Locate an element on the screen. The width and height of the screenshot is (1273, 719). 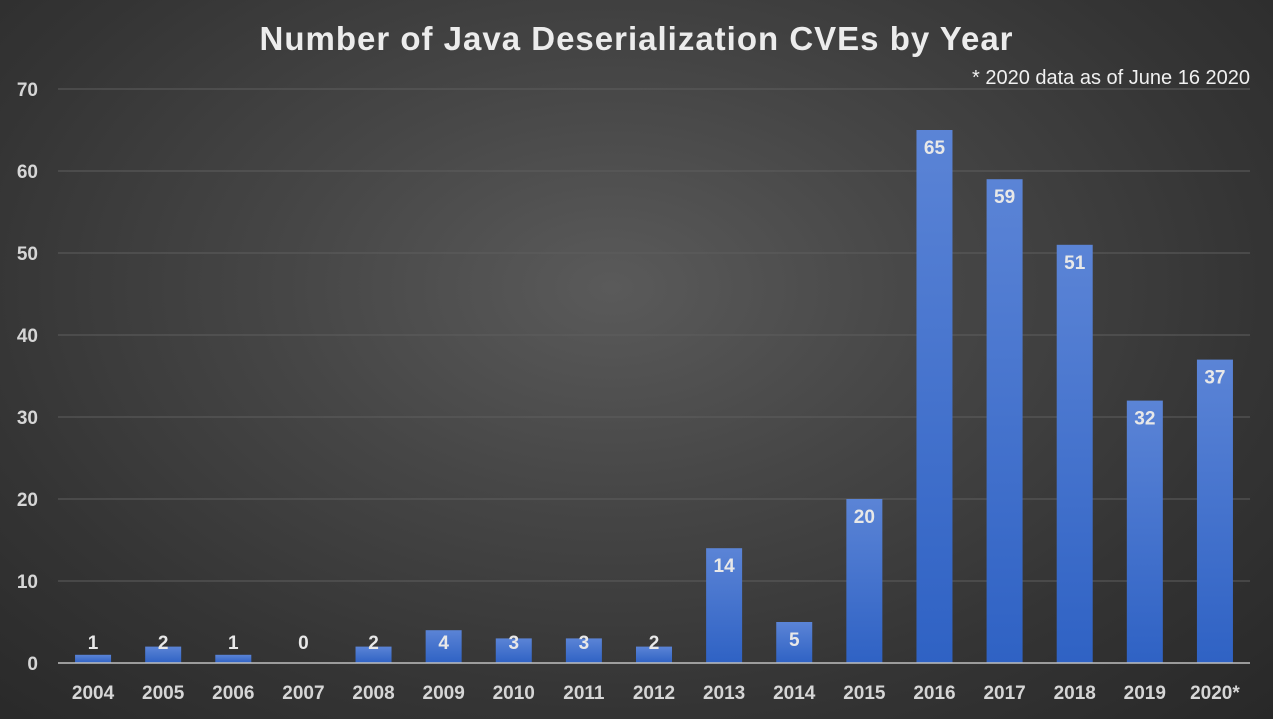
x-tick-label: 2006 is located at coordinates (233, 693).